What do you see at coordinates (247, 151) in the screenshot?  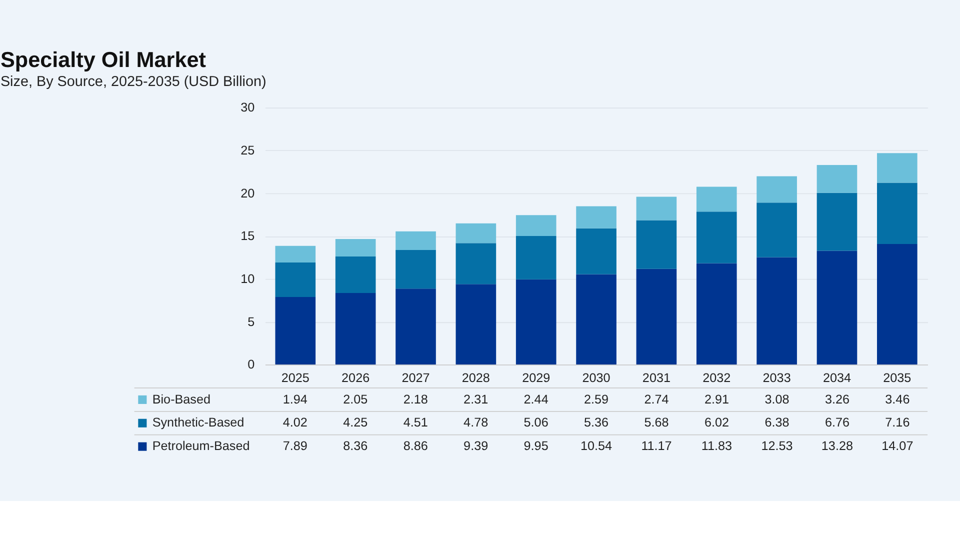 I see `y-tick-label: 25` at bounding box center [247, 151].